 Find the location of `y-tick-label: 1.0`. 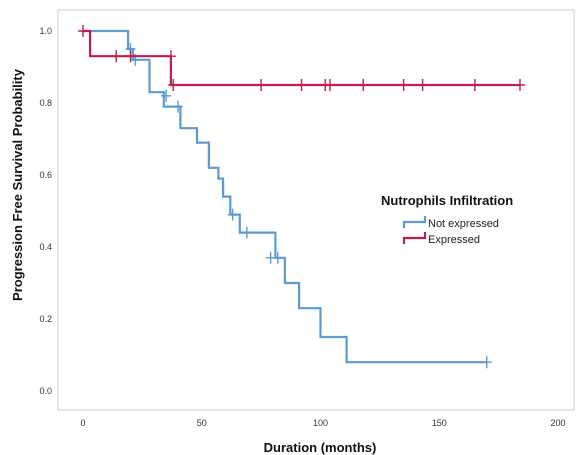

y-tick-label: 1.0 is located at coordinates (45, 31).